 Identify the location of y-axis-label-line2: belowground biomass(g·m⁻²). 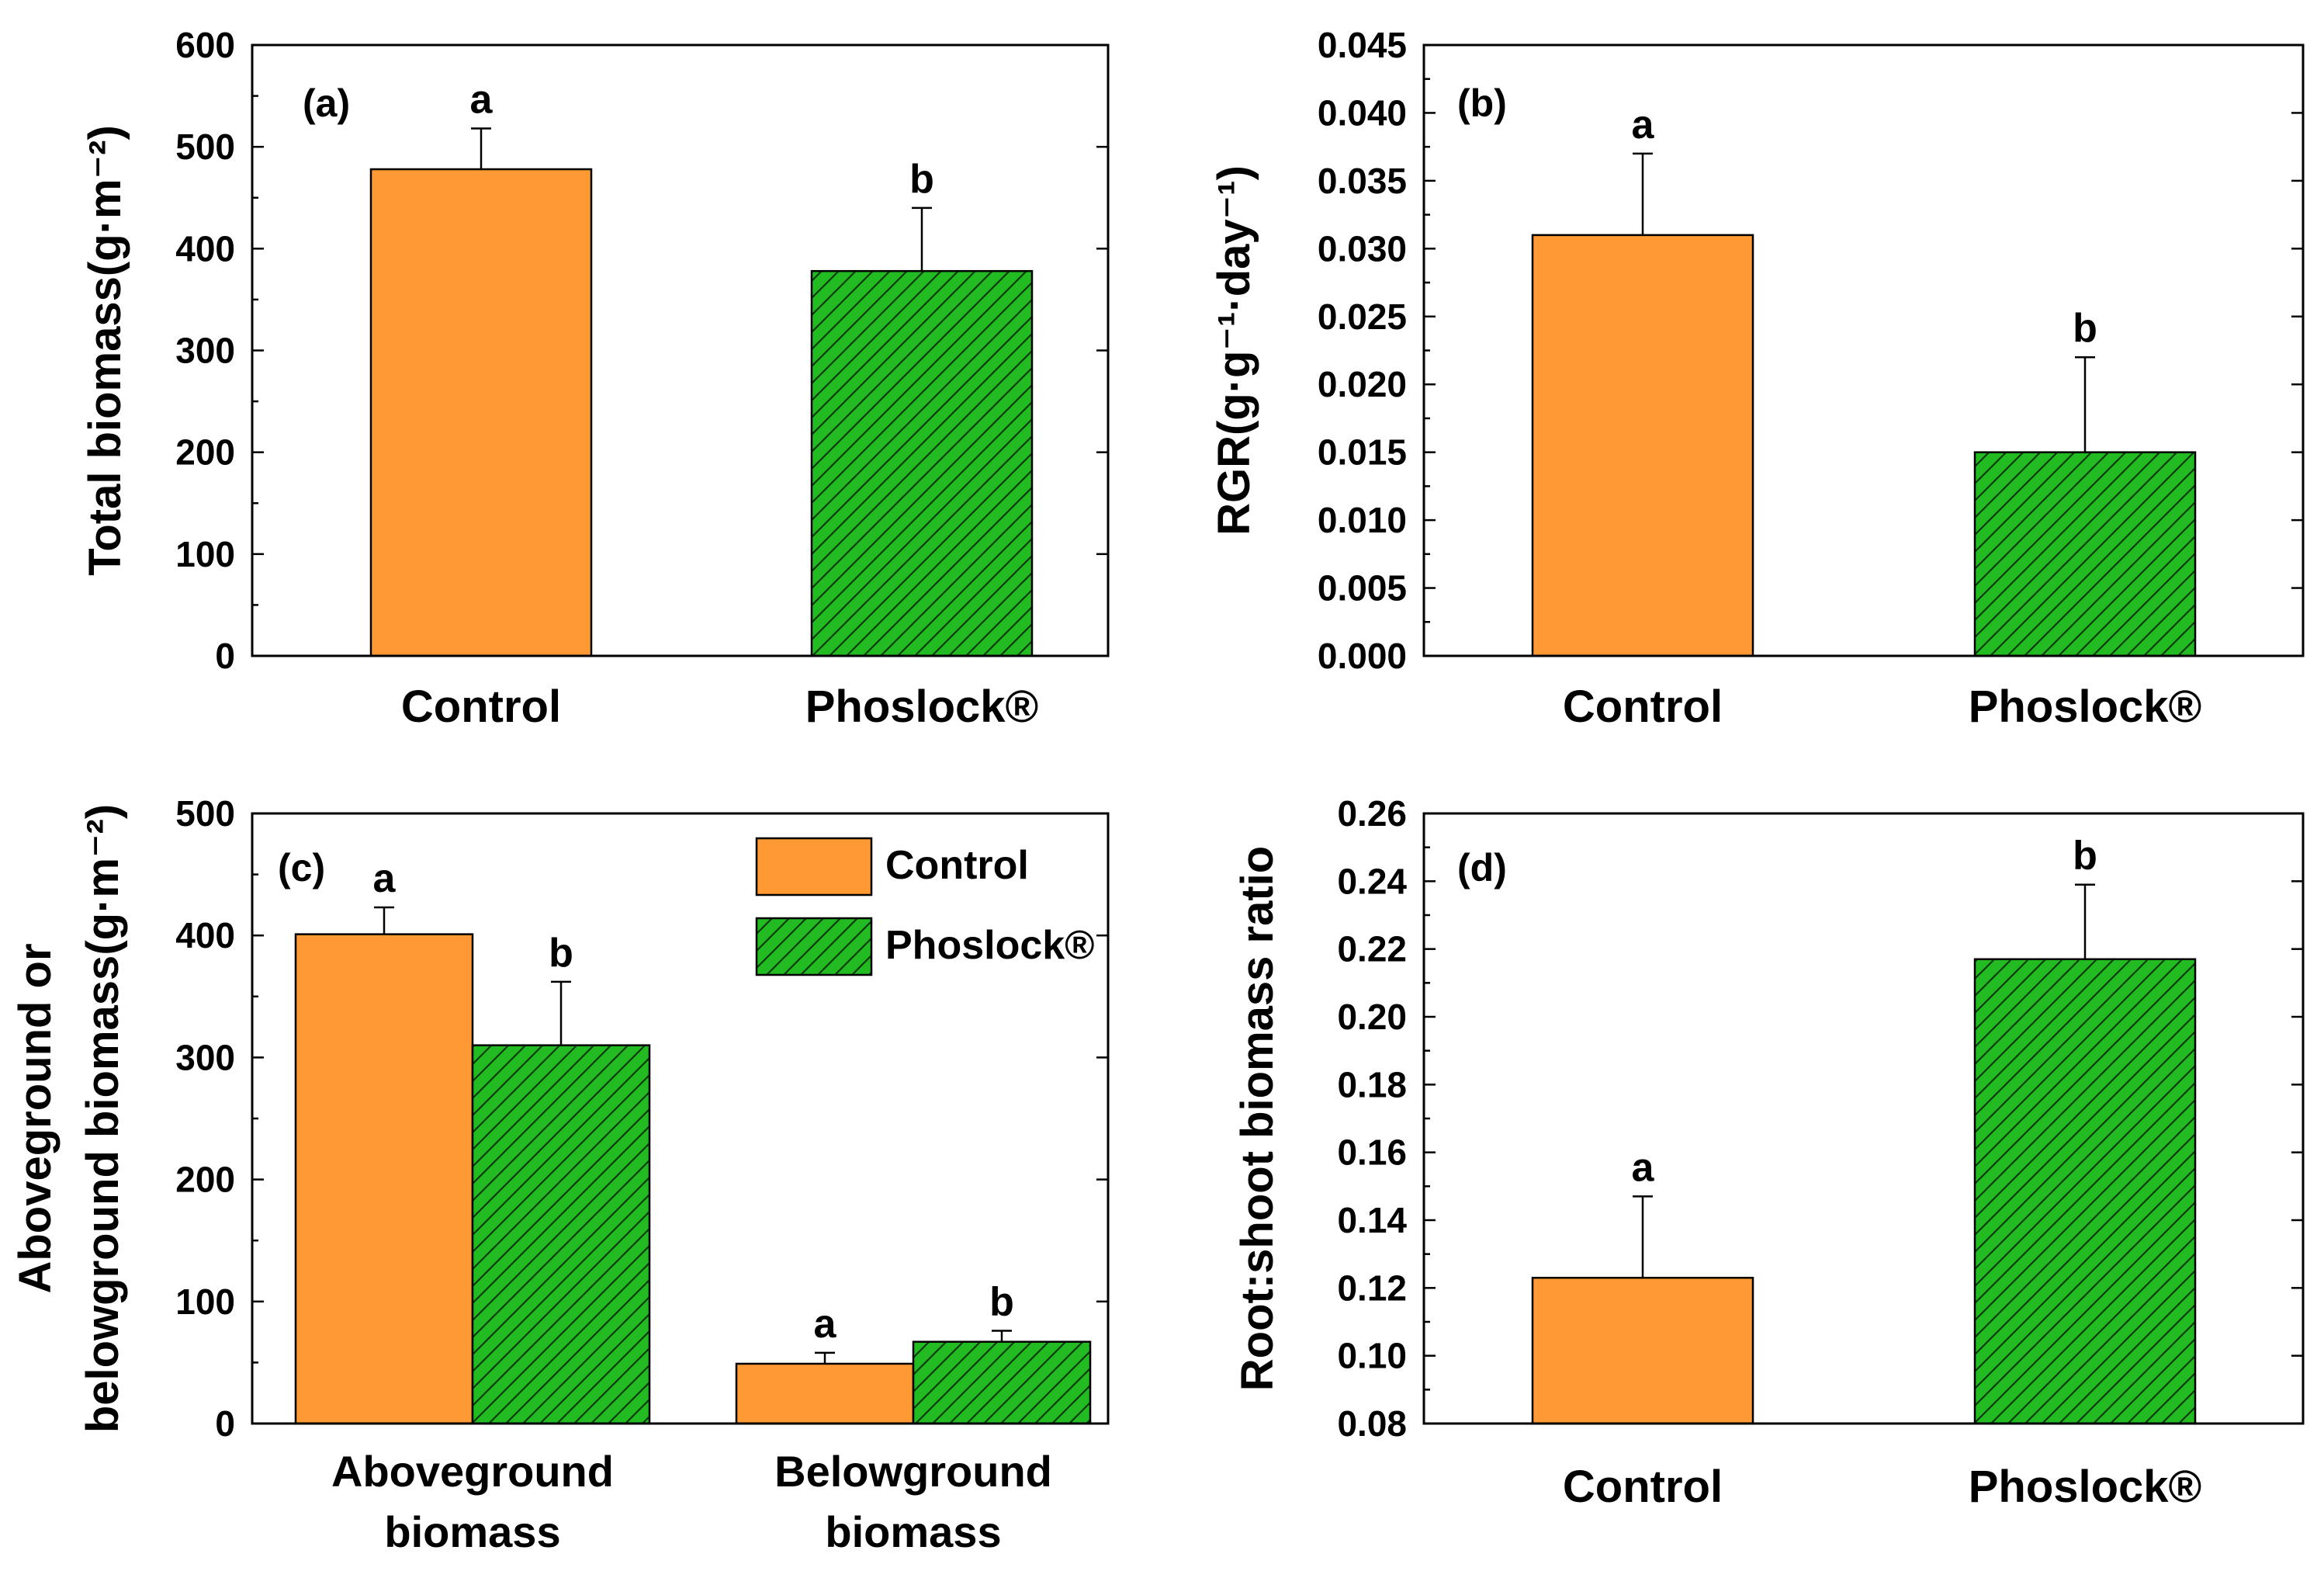
(103, 1118).